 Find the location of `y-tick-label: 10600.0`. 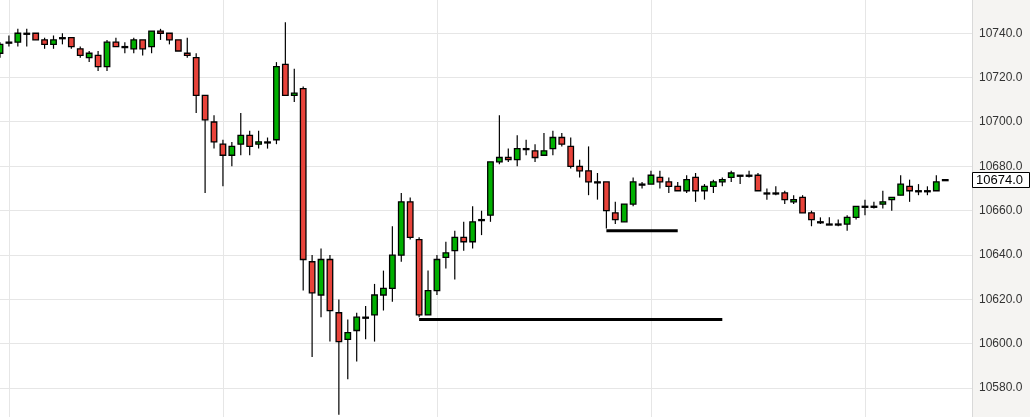

y-tick-label: 10600.0 is located at coordinates (1001, 343).